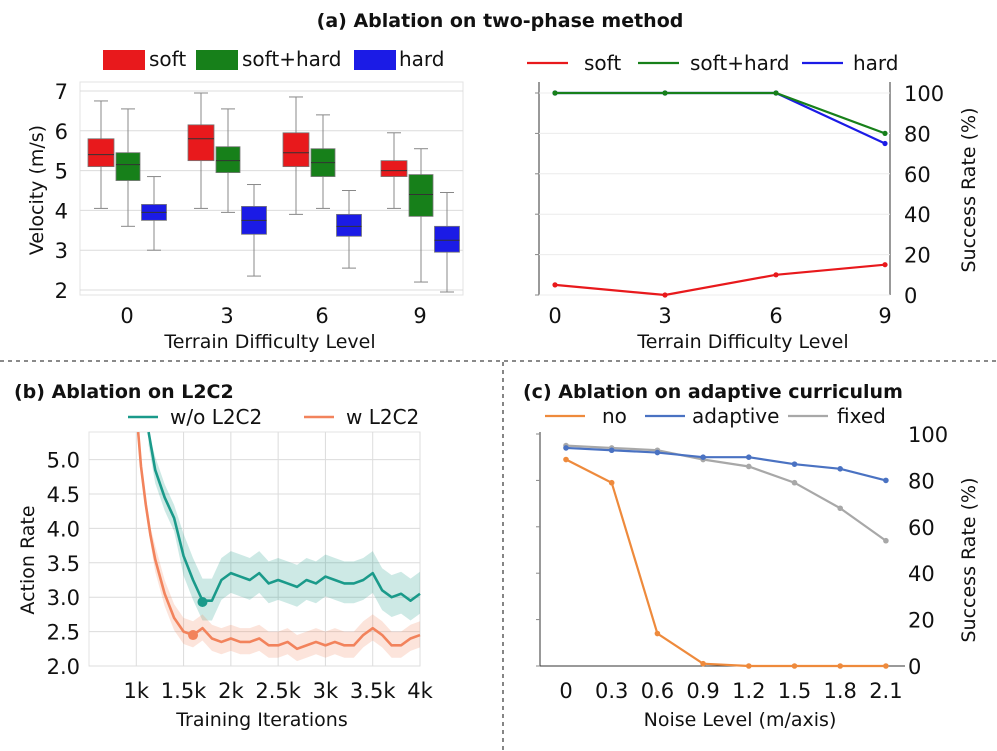 The width and height of the screenshot is (997, 751). Describe the element at coordinates (775, 316) in the screenshot. I see `a2-xtick-label: 6` at that location.